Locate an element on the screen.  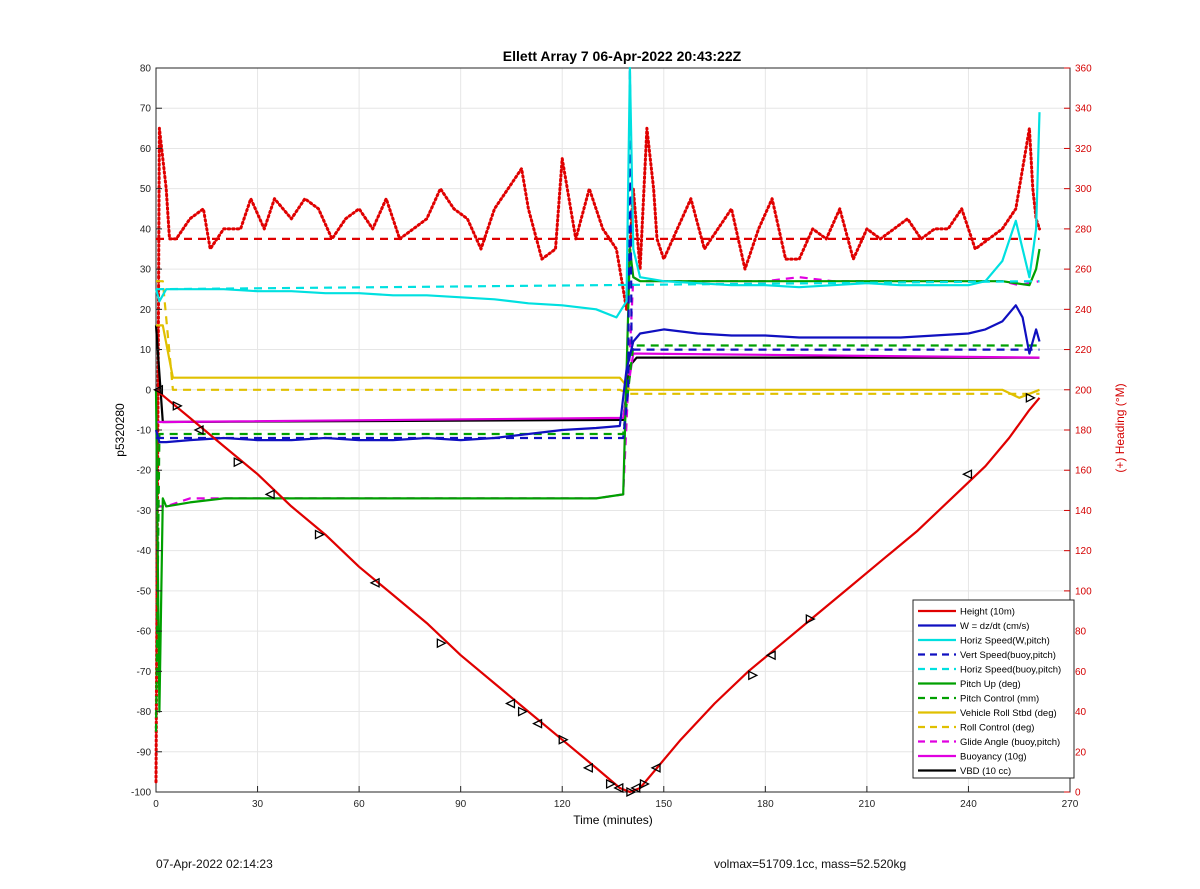
y-tick-label-8: -20 is located at coordinates (144, 471).